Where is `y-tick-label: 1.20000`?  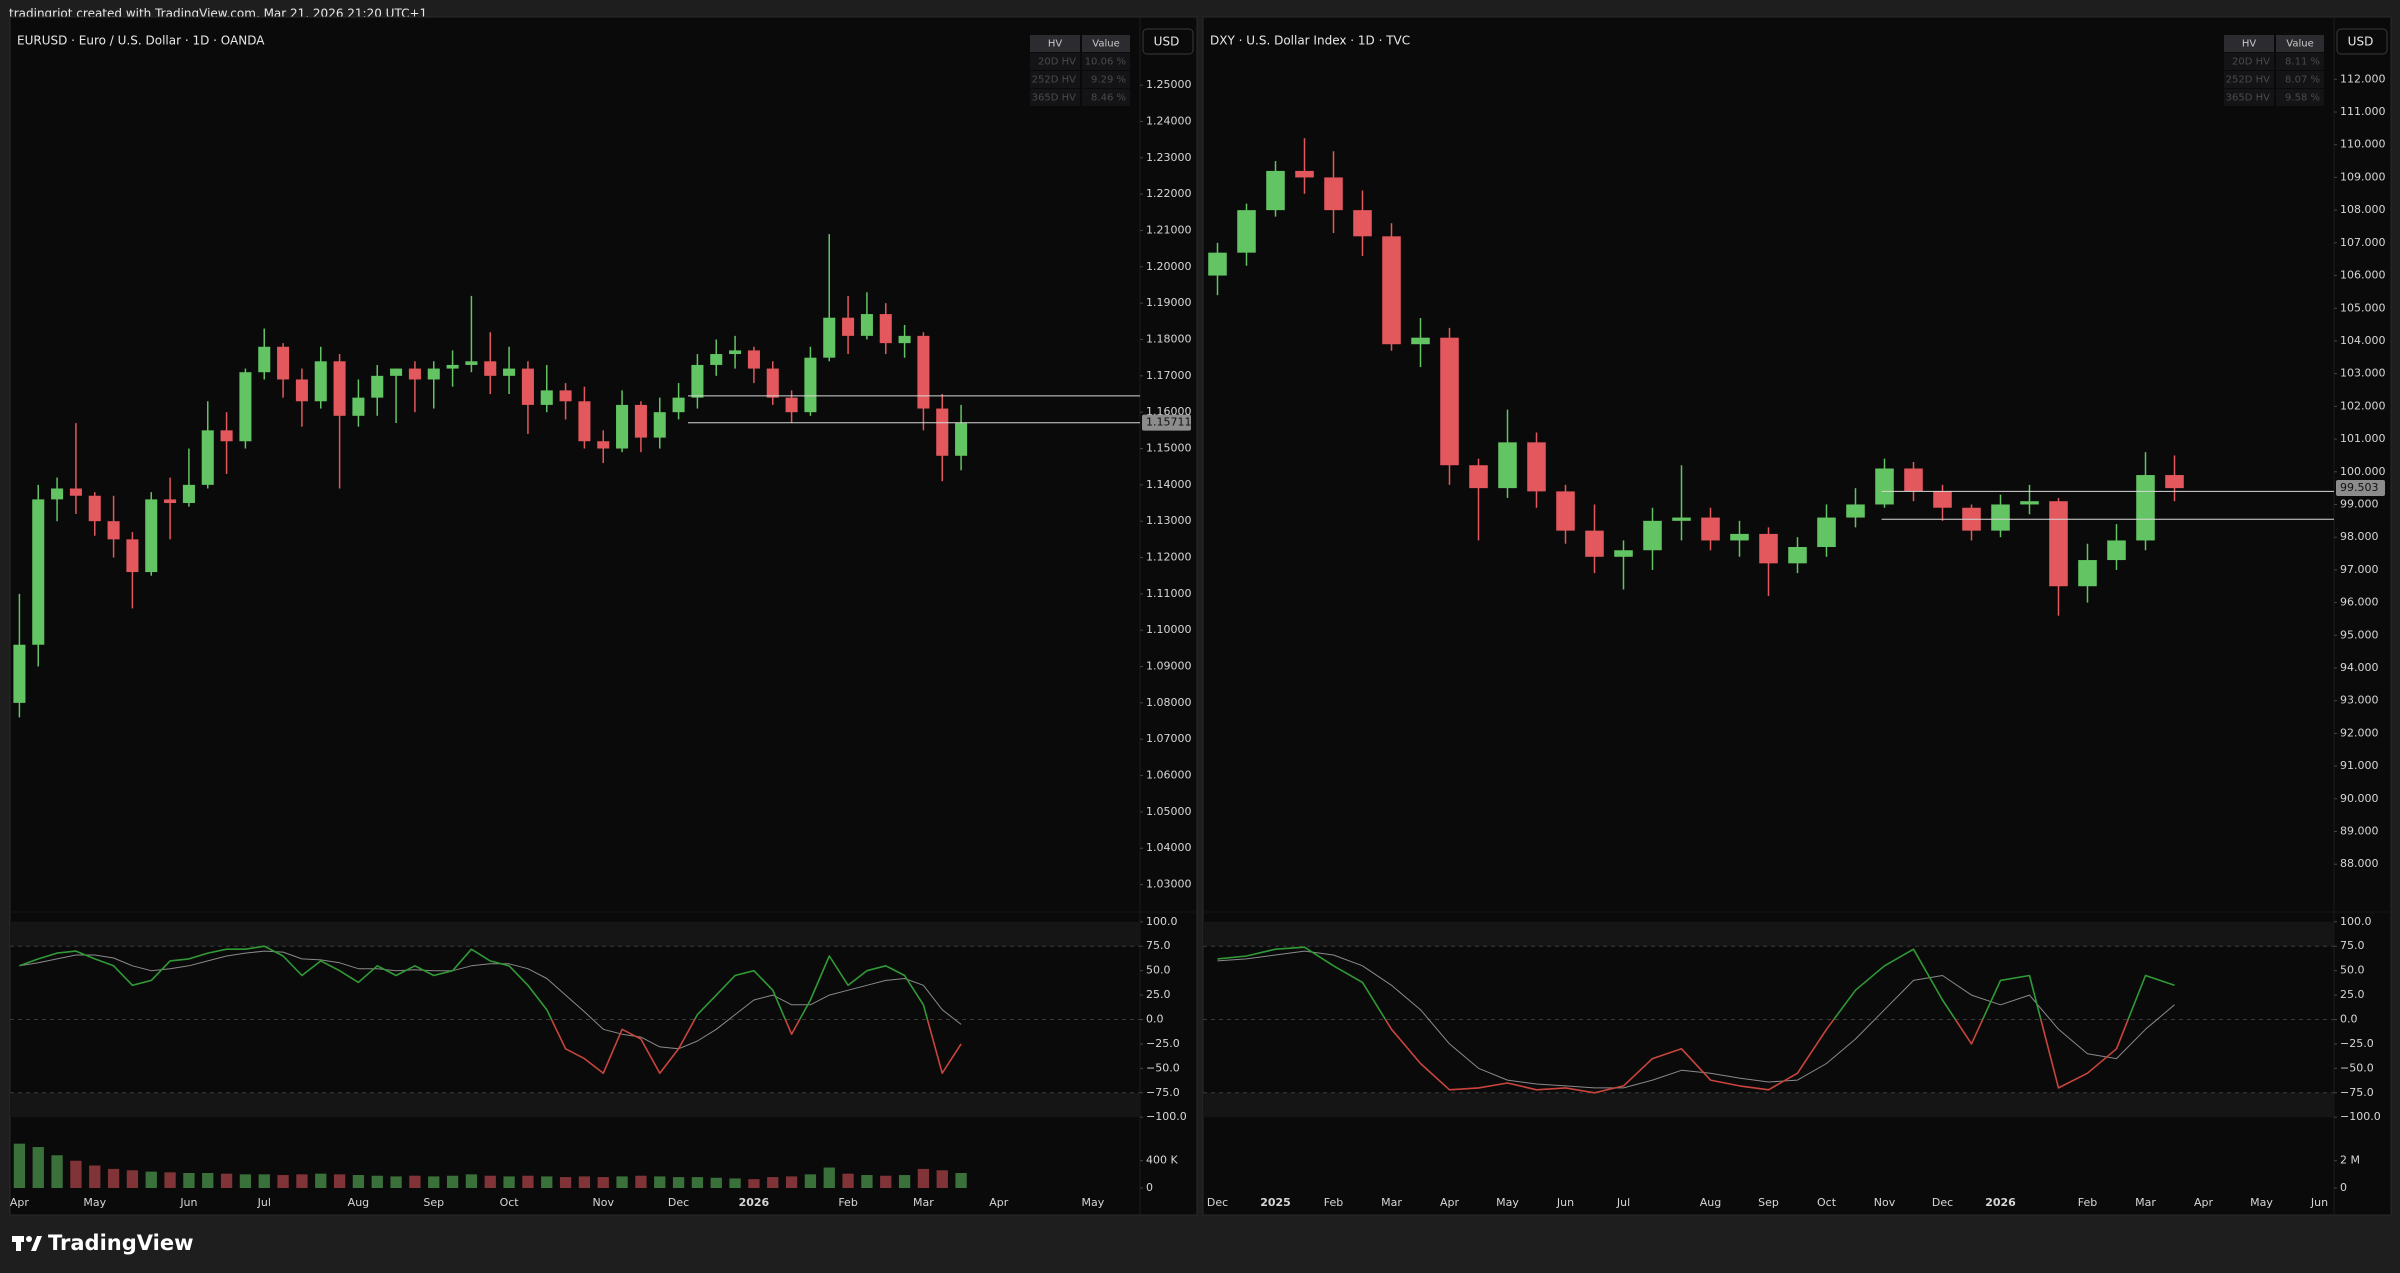 y-tick-label: 1.20000 is located at coordinates (1169, 266).